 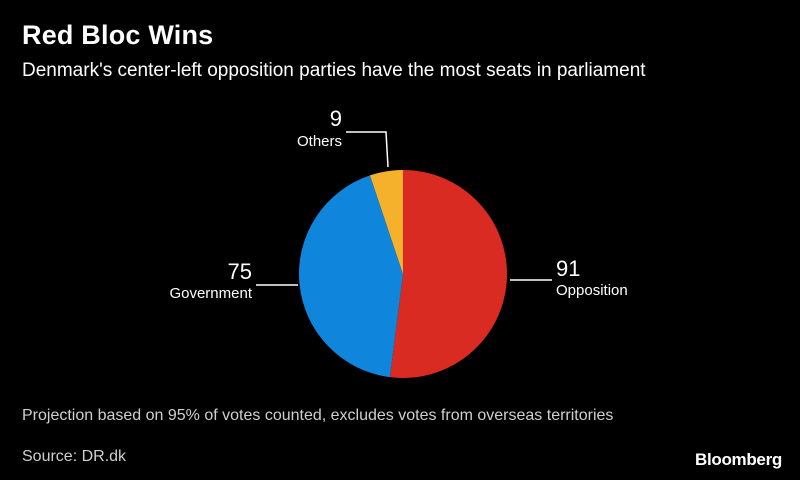 I want to click on pie-slice-others, so click(x=386, y=222).